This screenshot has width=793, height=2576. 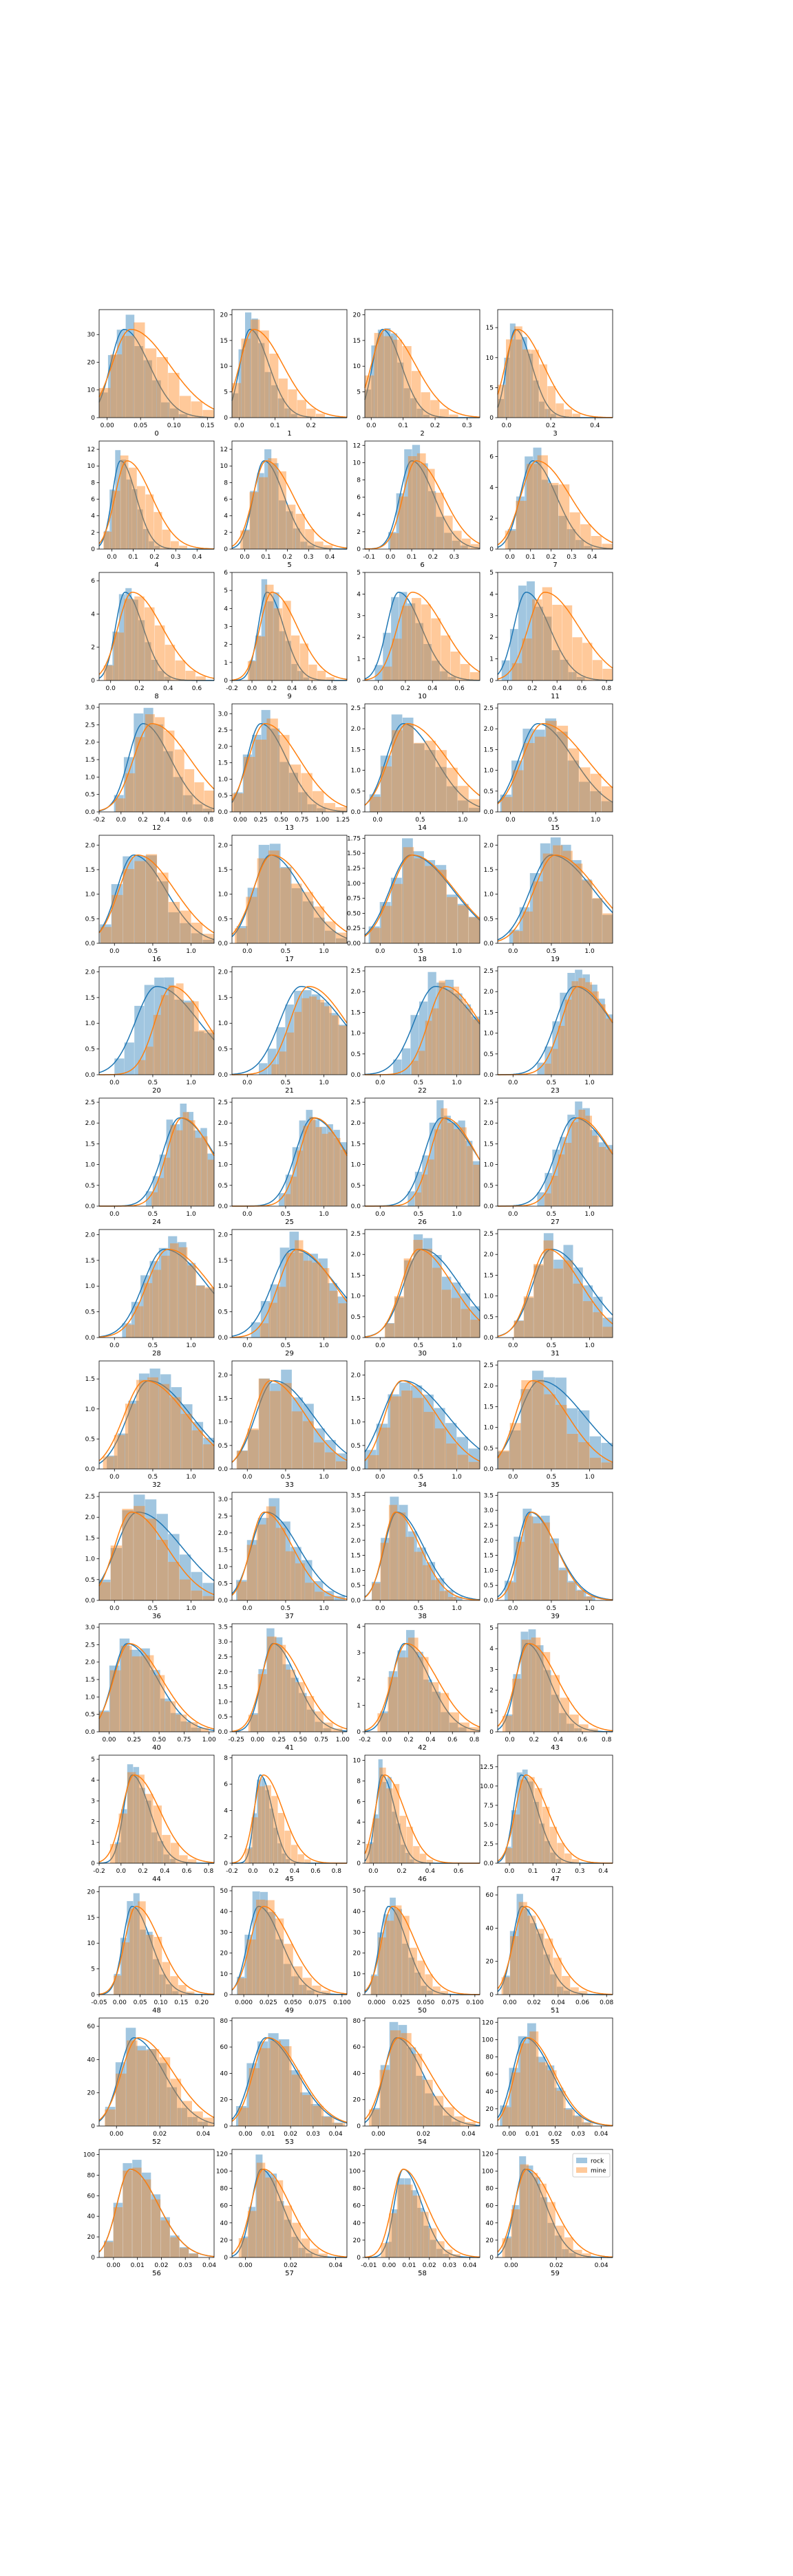 What do you see at coordinates (161, 2003) in the screenshot?
I see `x-tick-label: 0.10` at bounding box center [161, 2003].